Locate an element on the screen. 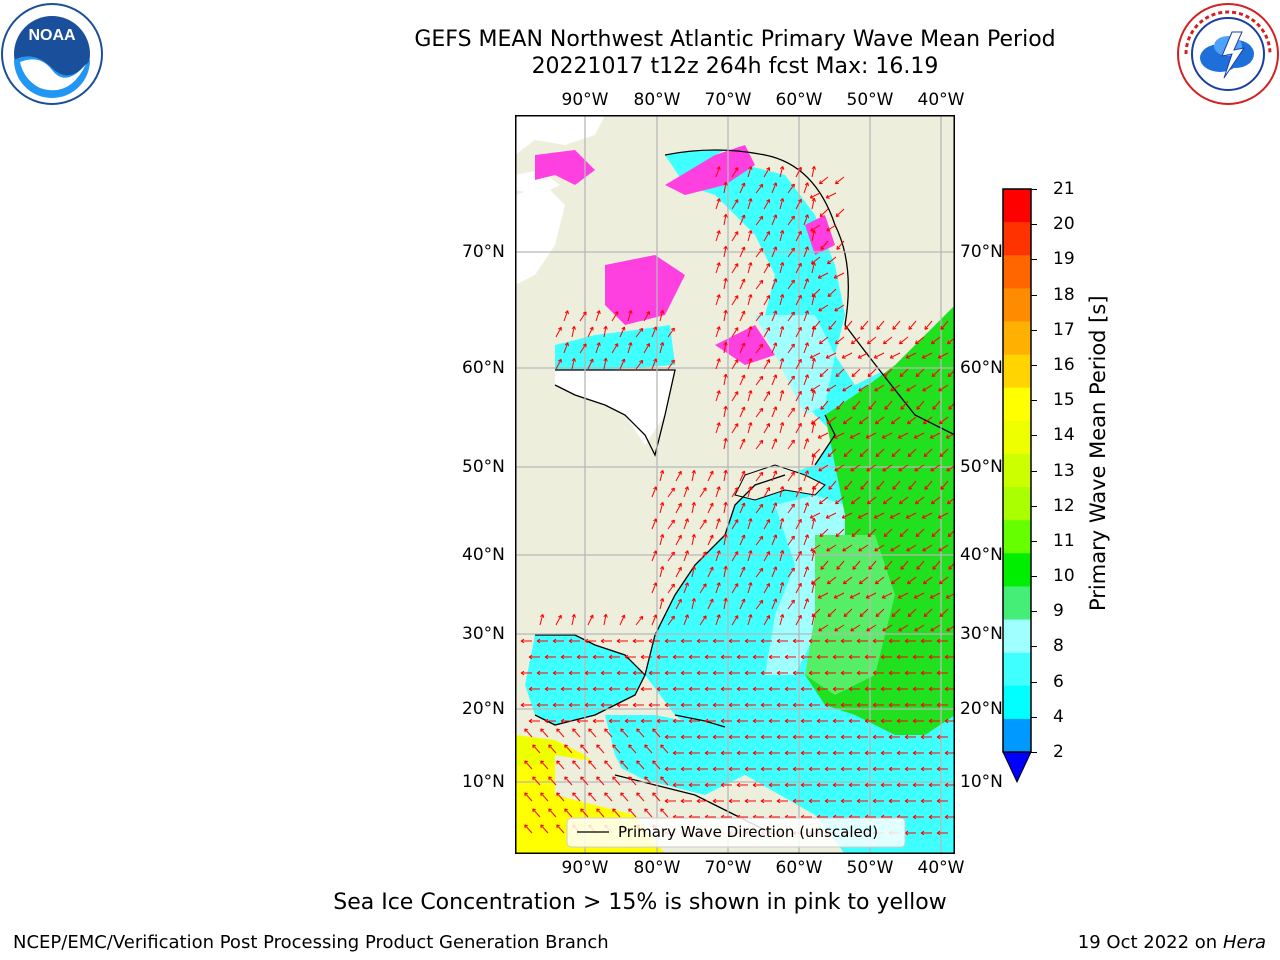 The image size is (1280, 960). colorbar-tick-mark is located at coordinates (1034, 682).